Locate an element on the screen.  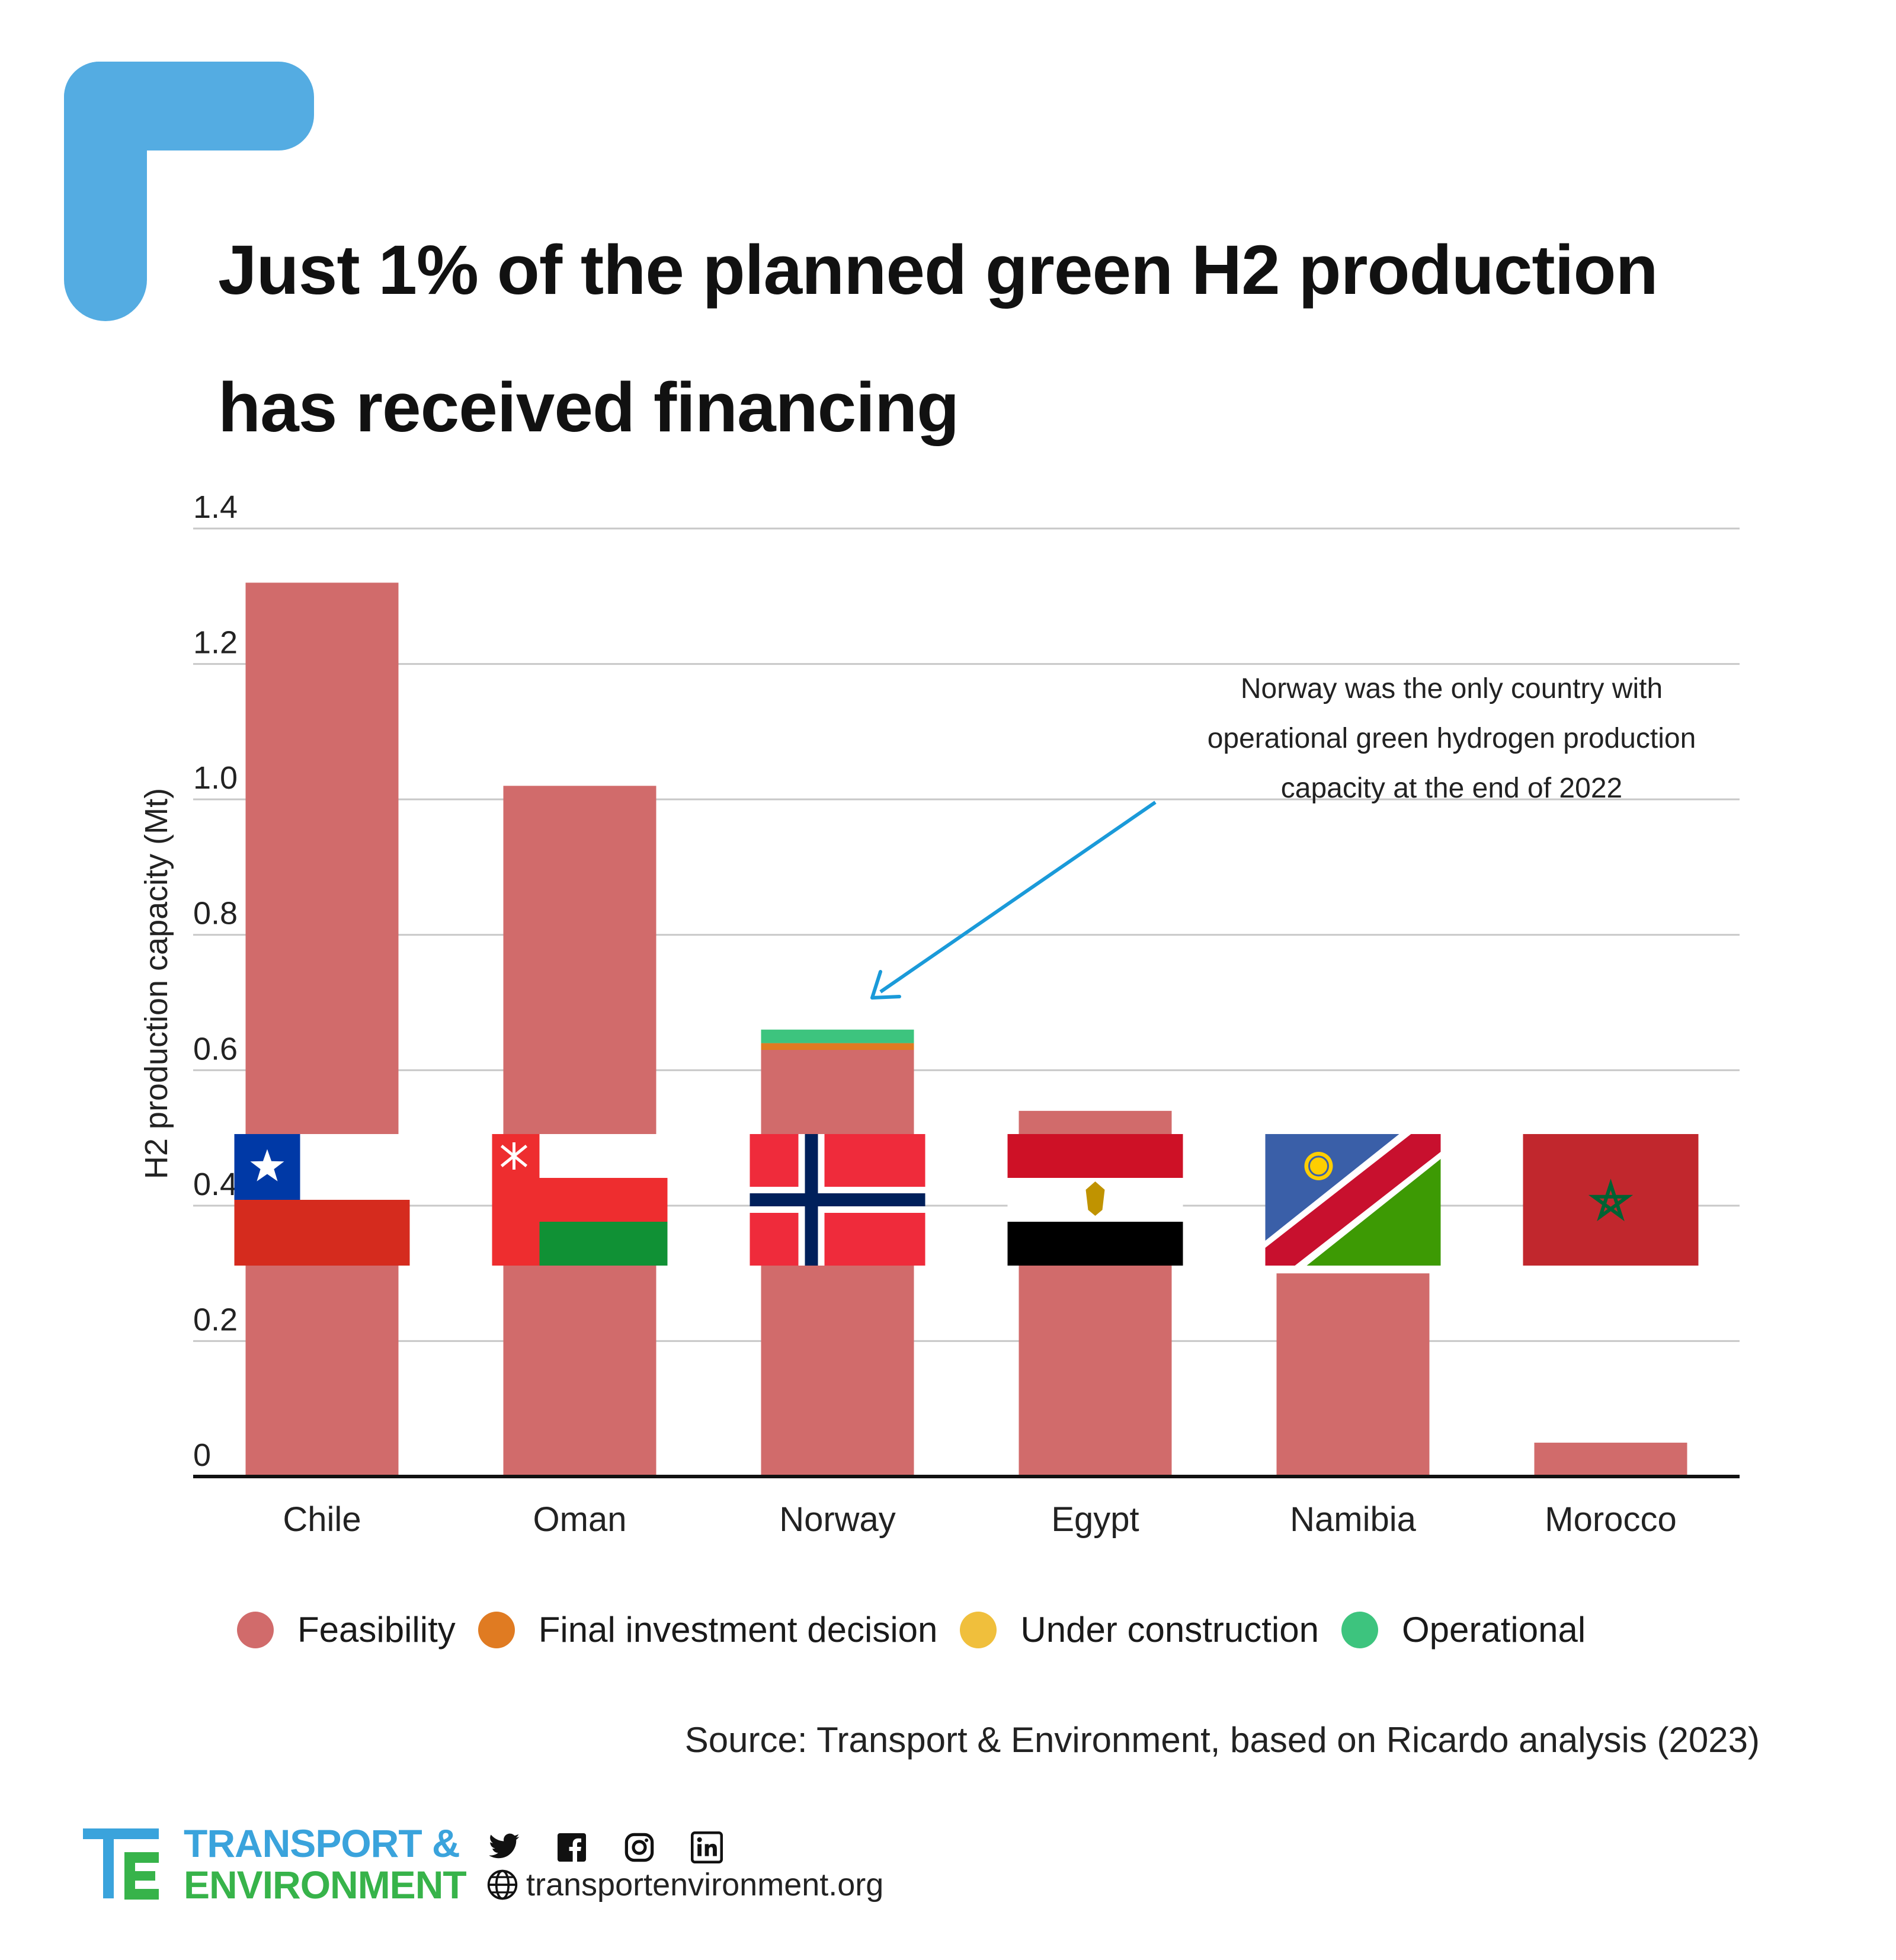
x-tick-label: Chile is located at coordinates (322, 1519).